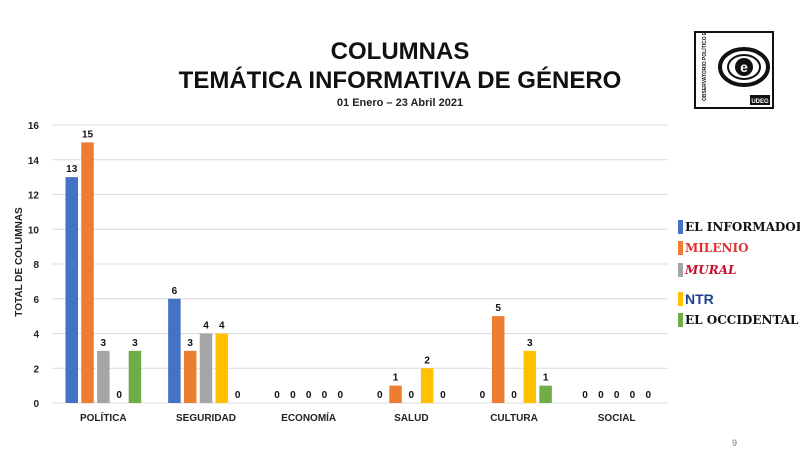 This screenshot has width=800, height=464. Describe the element at coordinates (72, 169) in the screenshot. I see `data-label: 13` at that location.